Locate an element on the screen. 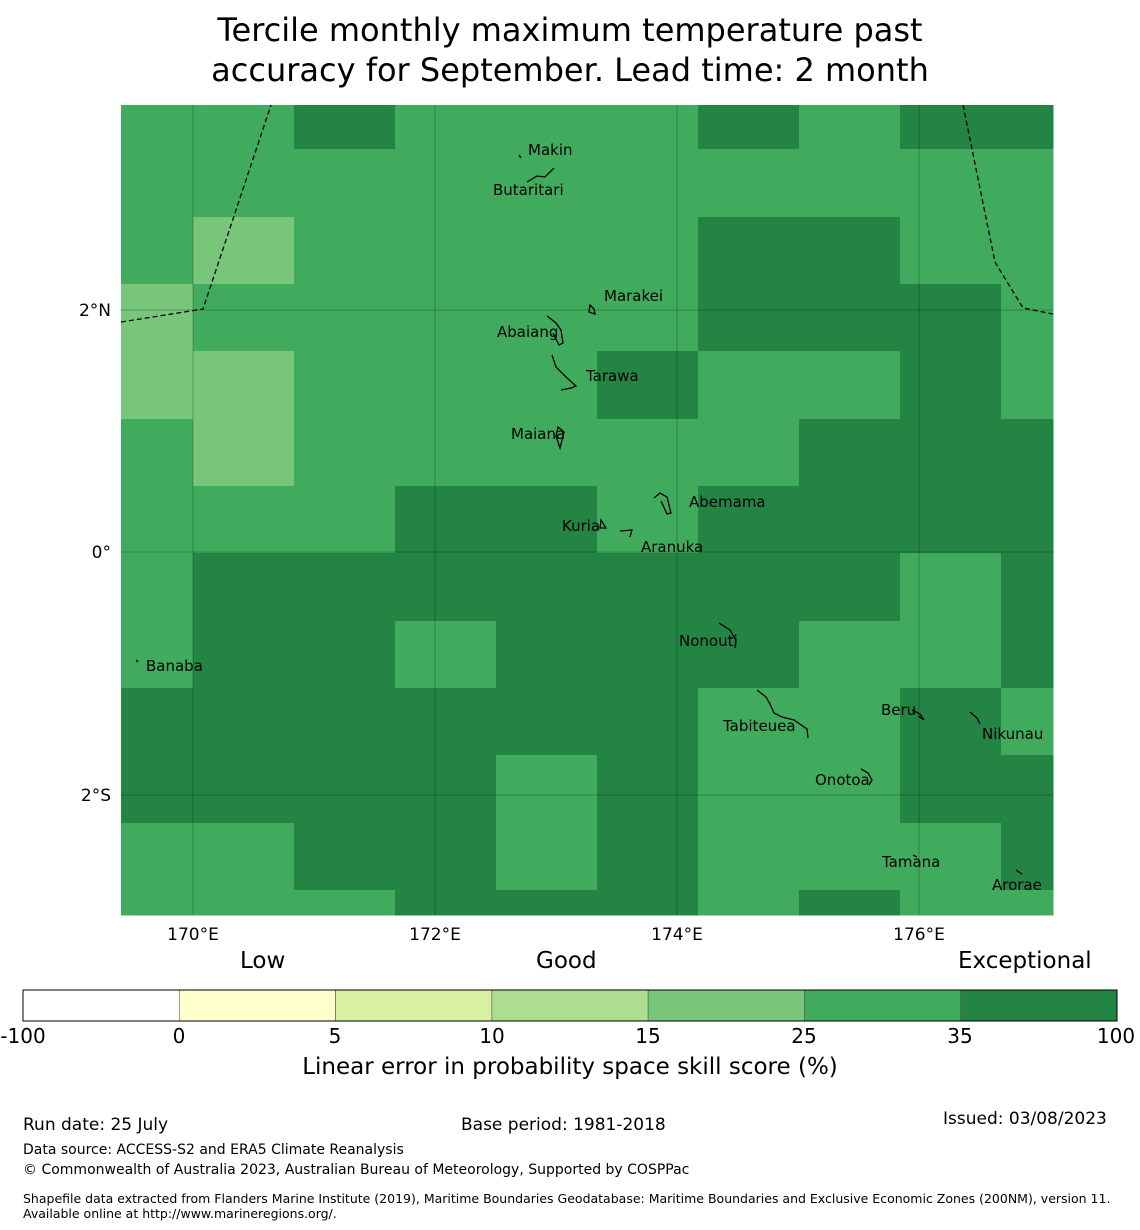  island-label-abemama: Abemama is located at coordinates (727, 502).